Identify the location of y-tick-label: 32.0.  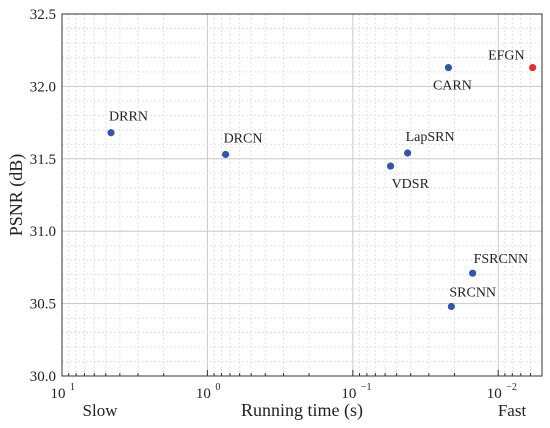
(43, 87).